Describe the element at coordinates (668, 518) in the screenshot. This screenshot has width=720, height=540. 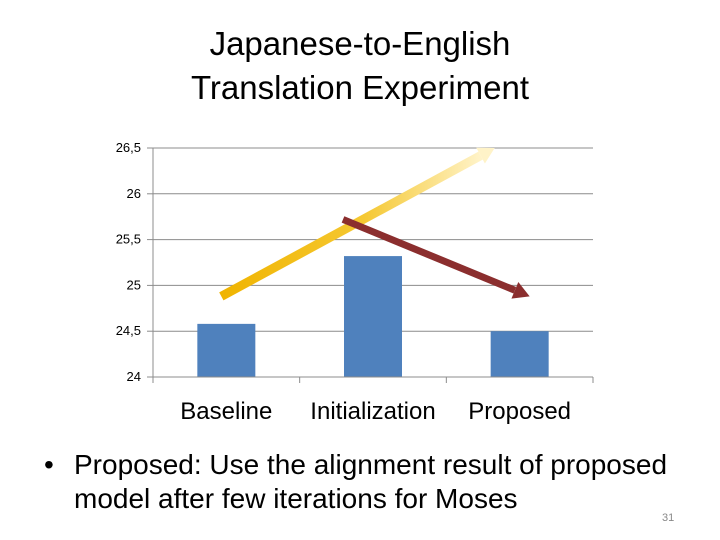
I see `page-number: 31` at that location.